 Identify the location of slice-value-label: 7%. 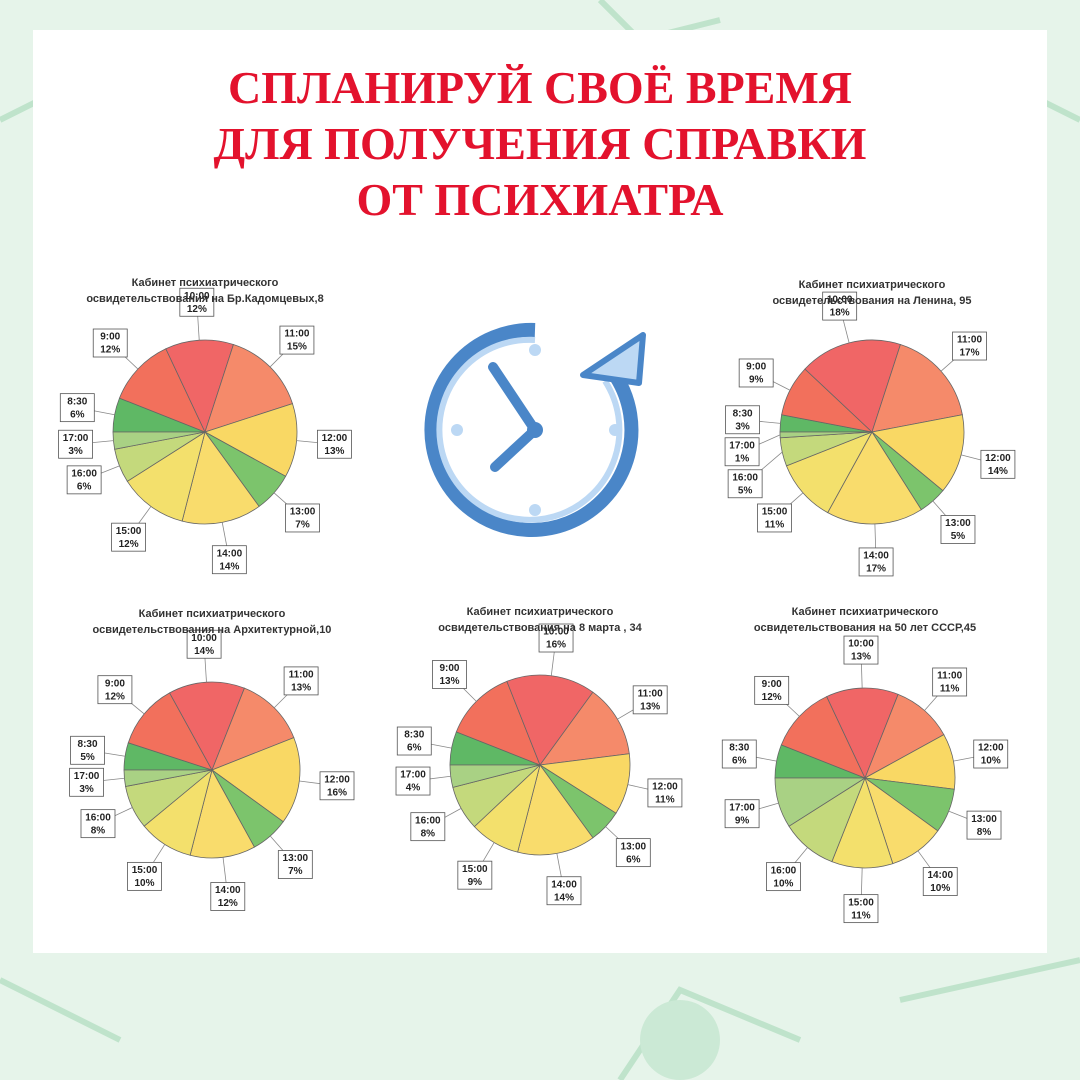
(295, 871).